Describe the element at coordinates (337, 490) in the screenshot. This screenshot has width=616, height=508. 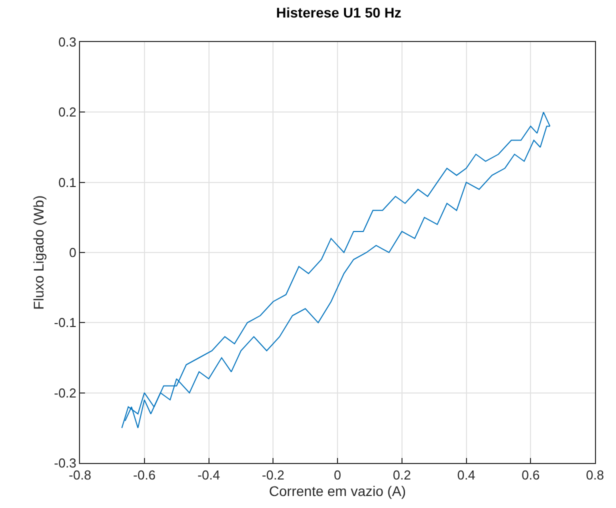
I see `x-axis-title: Corrente em vazio (A)` at that location.